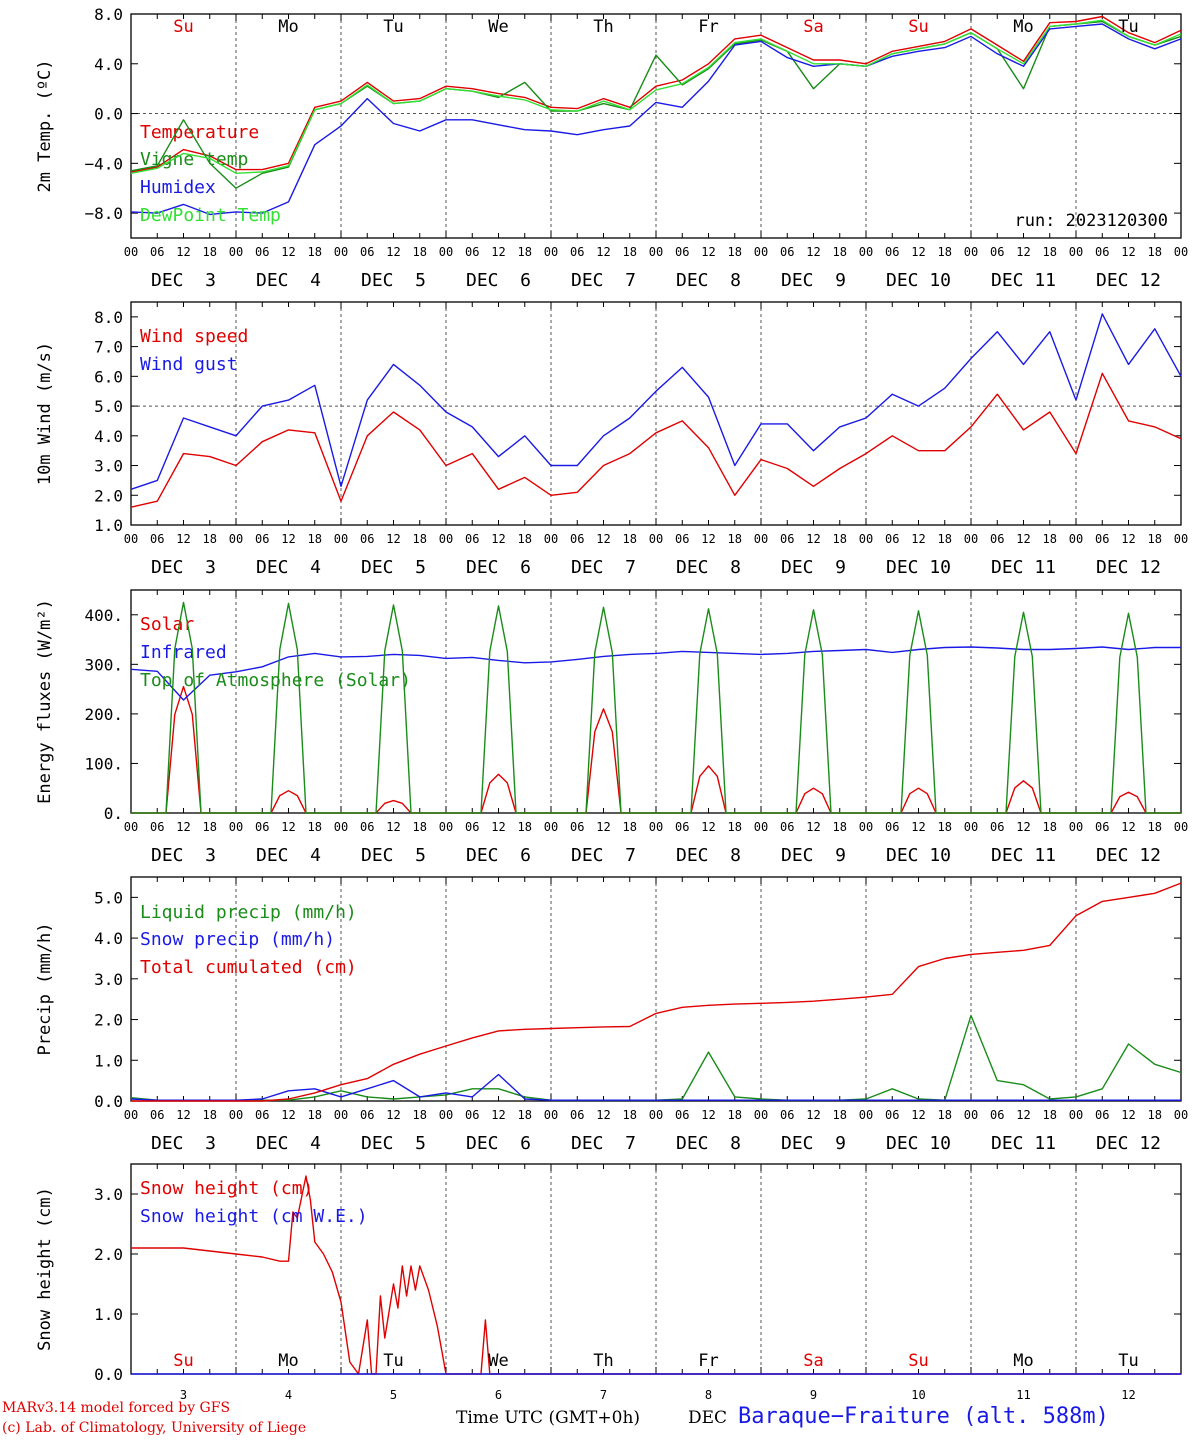 This screenshot has height=1444, width=1194. I want to click on y-tick-label: 8.0, so click(108, 14).